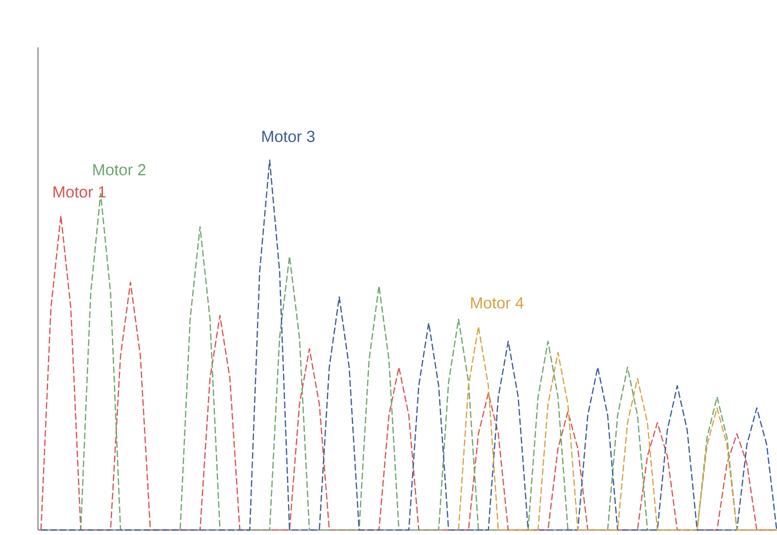 The image size is (777, 535). I want to click on series-label: Motor 4, so click(497, 303).